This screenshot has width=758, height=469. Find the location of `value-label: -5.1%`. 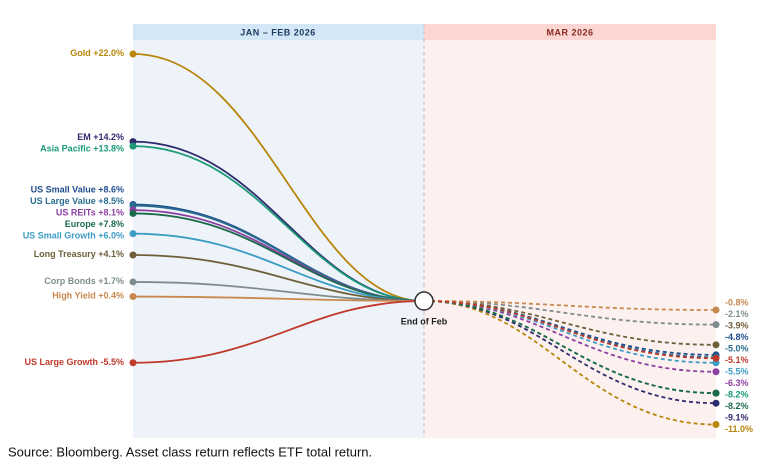

value-label: -5.1% is located at coordinates (737, 360).